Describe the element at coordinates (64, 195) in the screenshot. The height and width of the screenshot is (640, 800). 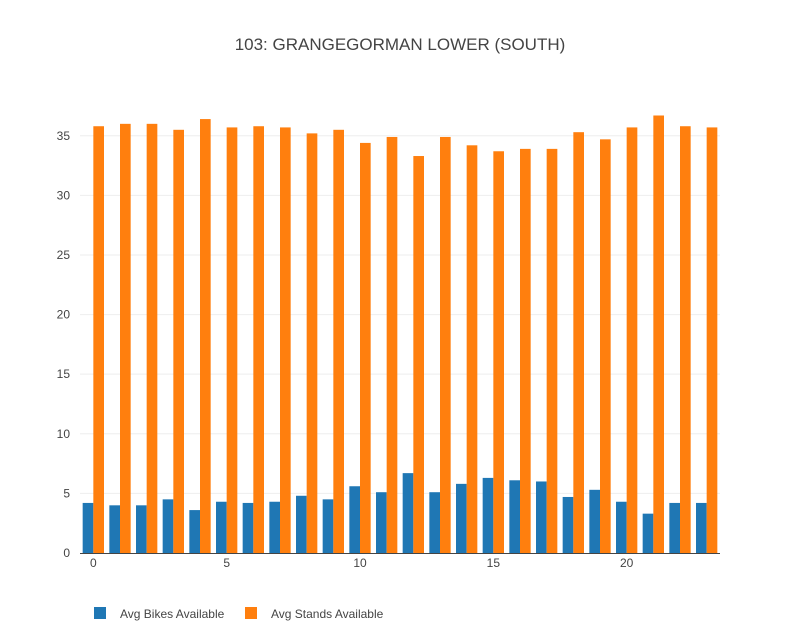
I see `y-tick-label: 30` at that location.